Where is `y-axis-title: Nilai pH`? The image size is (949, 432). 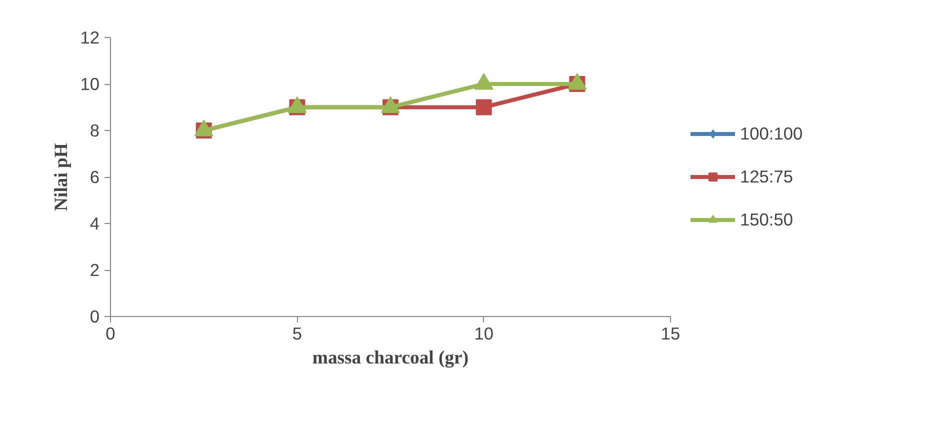 y-axis-title: Nilai pH is located at coordinates (61, 176).